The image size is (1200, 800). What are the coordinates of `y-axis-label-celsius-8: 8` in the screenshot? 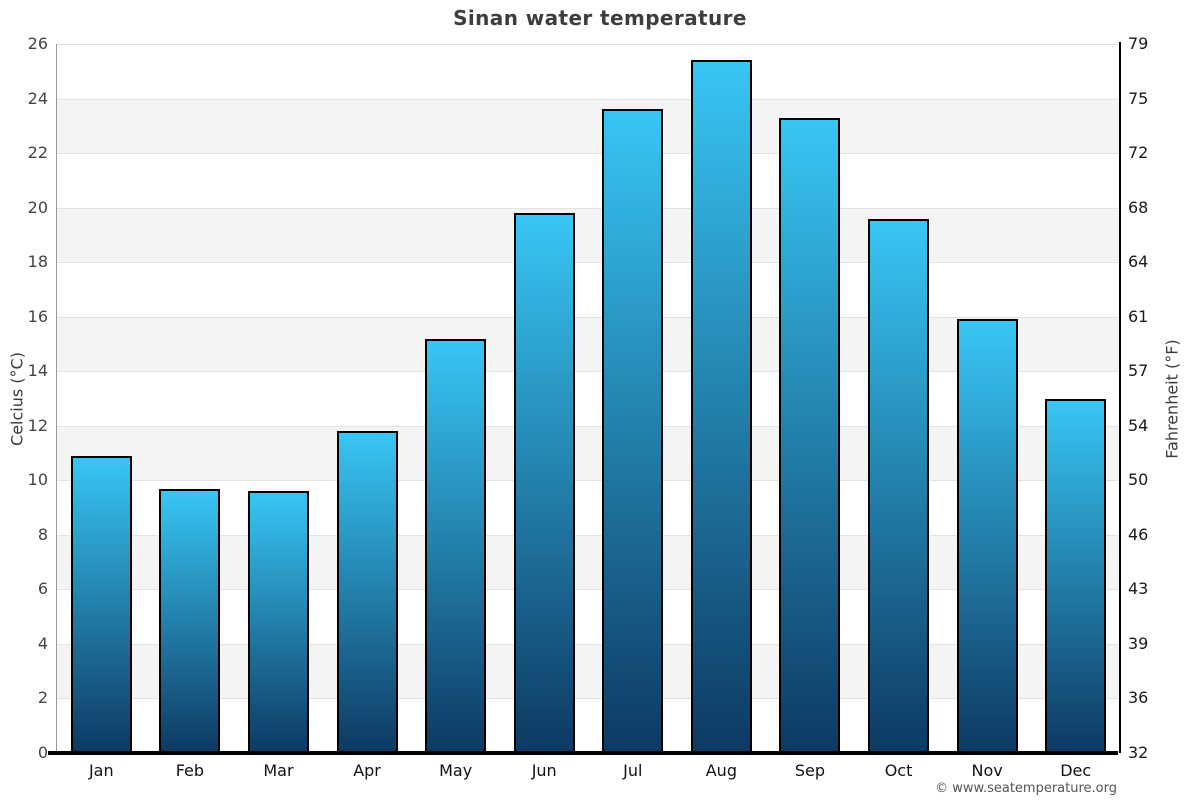 It's located at (42, 534).